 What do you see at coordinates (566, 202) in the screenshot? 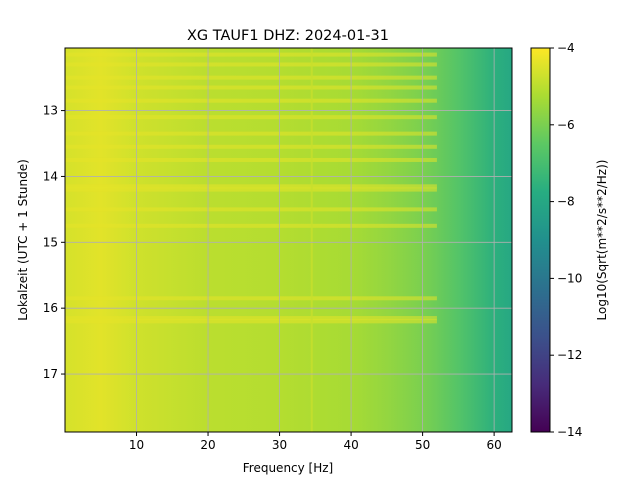
I see `colorbar-tick-label: −8` at bounding box center [566, 202].